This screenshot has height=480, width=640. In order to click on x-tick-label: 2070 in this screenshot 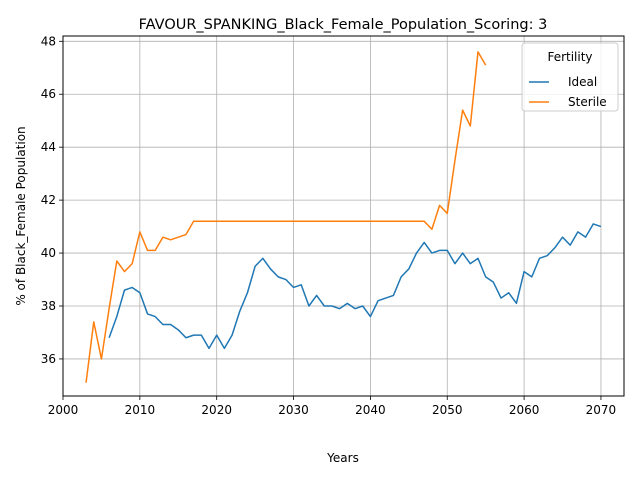, I will do `click(601, 410)`.